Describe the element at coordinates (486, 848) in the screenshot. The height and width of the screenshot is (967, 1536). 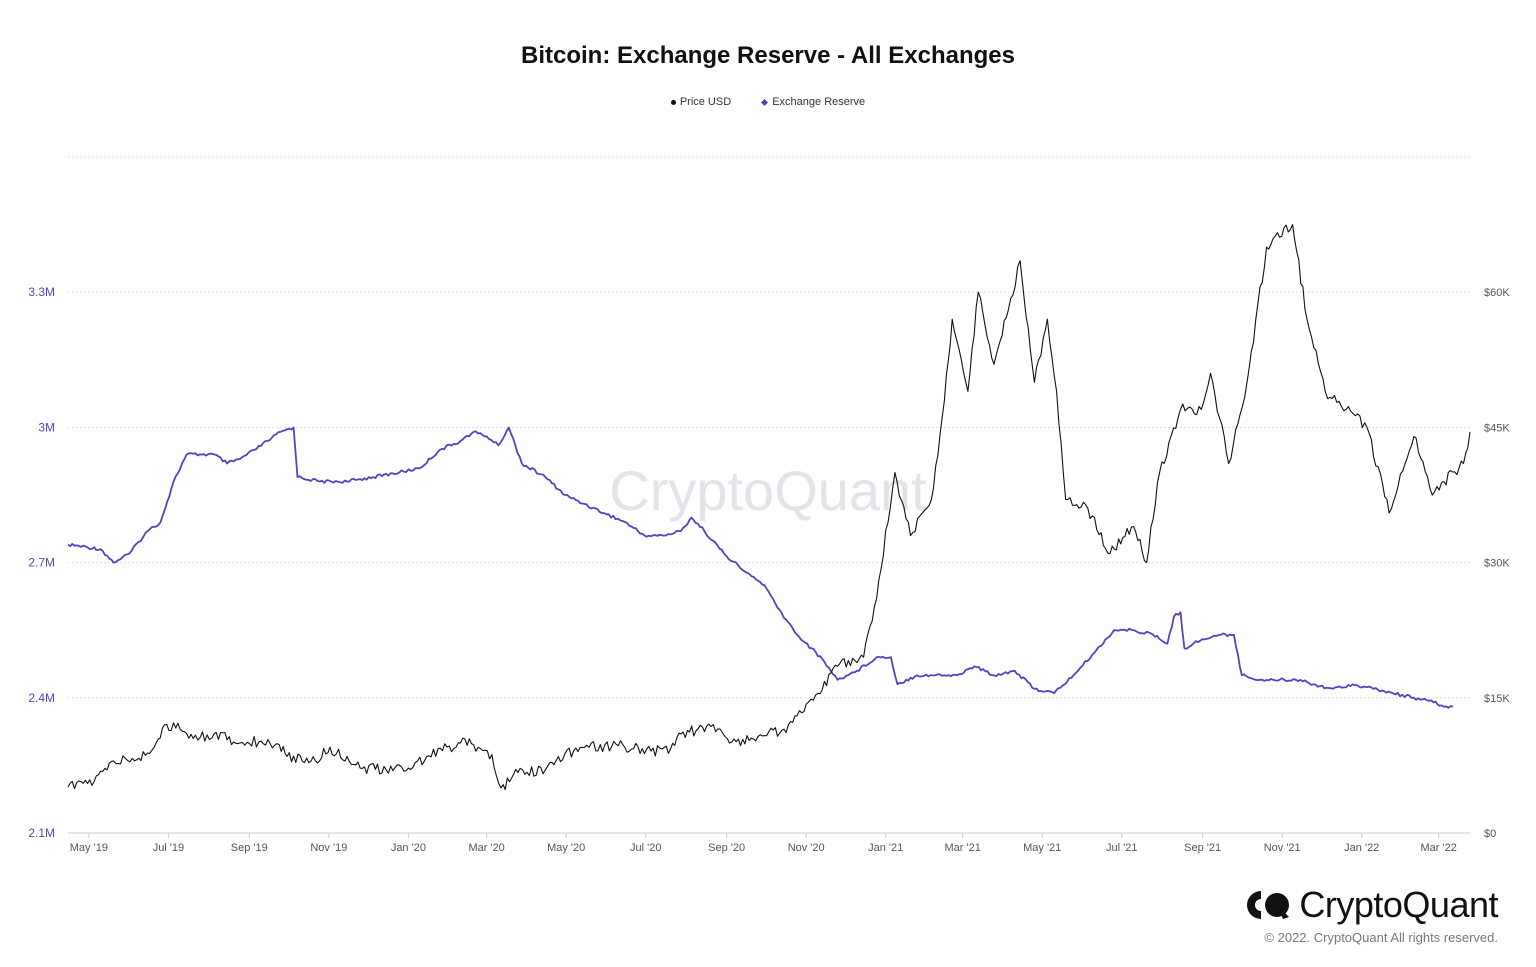
I see `x-tick-label: Mar '20` at that location.